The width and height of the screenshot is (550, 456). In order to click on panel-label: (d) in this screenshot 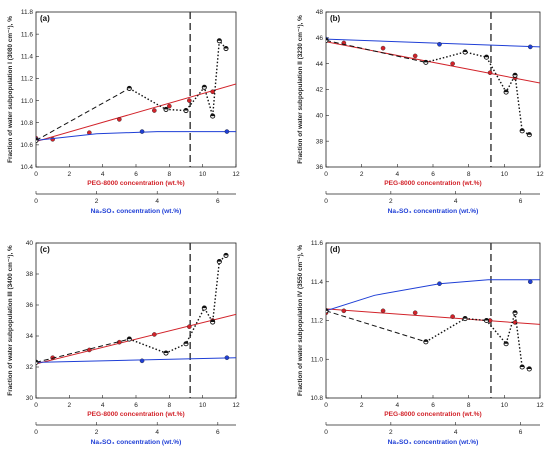, I will do `click(335, 249)`.